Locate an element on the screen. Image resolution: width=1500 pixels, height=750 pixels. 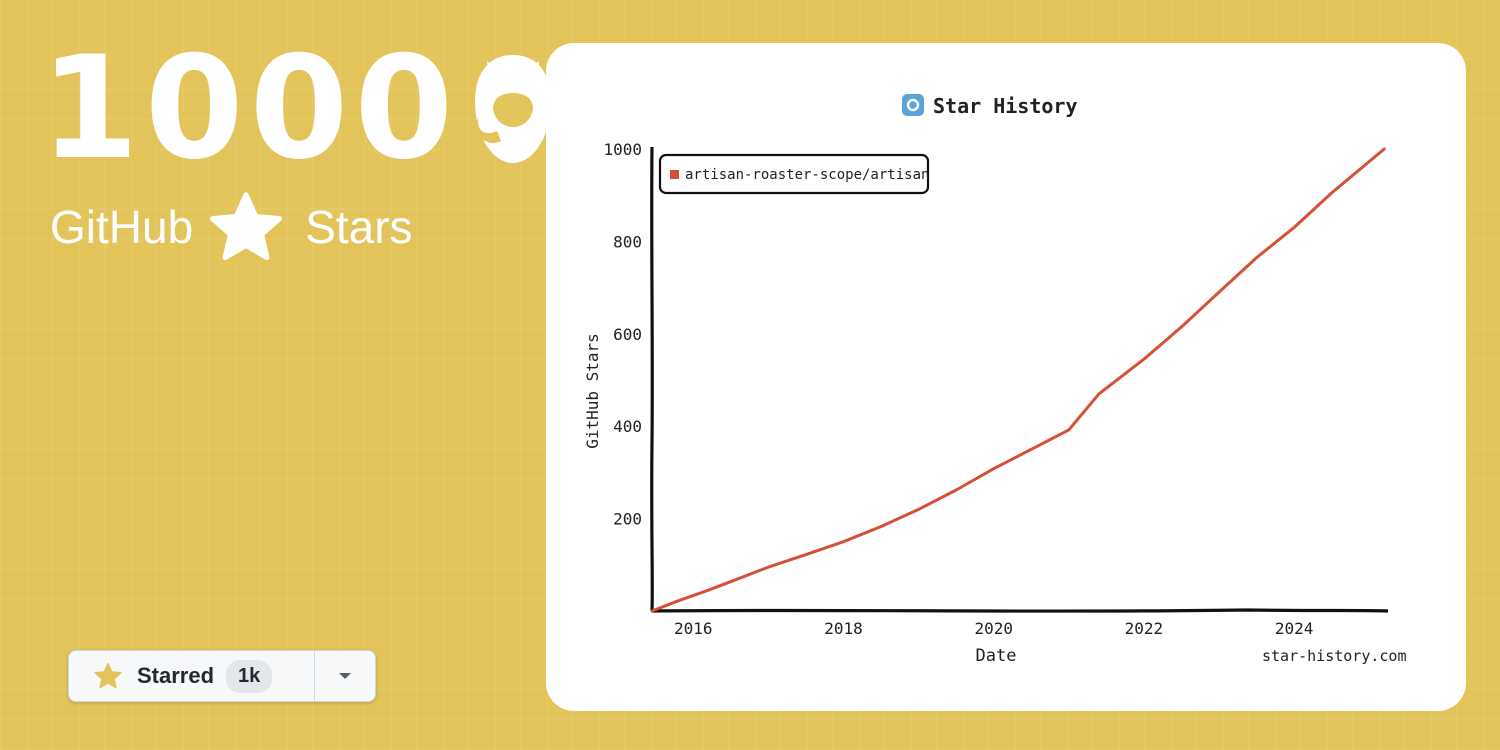
starred-button: Starred 1k is located at coordinates (192, 676).